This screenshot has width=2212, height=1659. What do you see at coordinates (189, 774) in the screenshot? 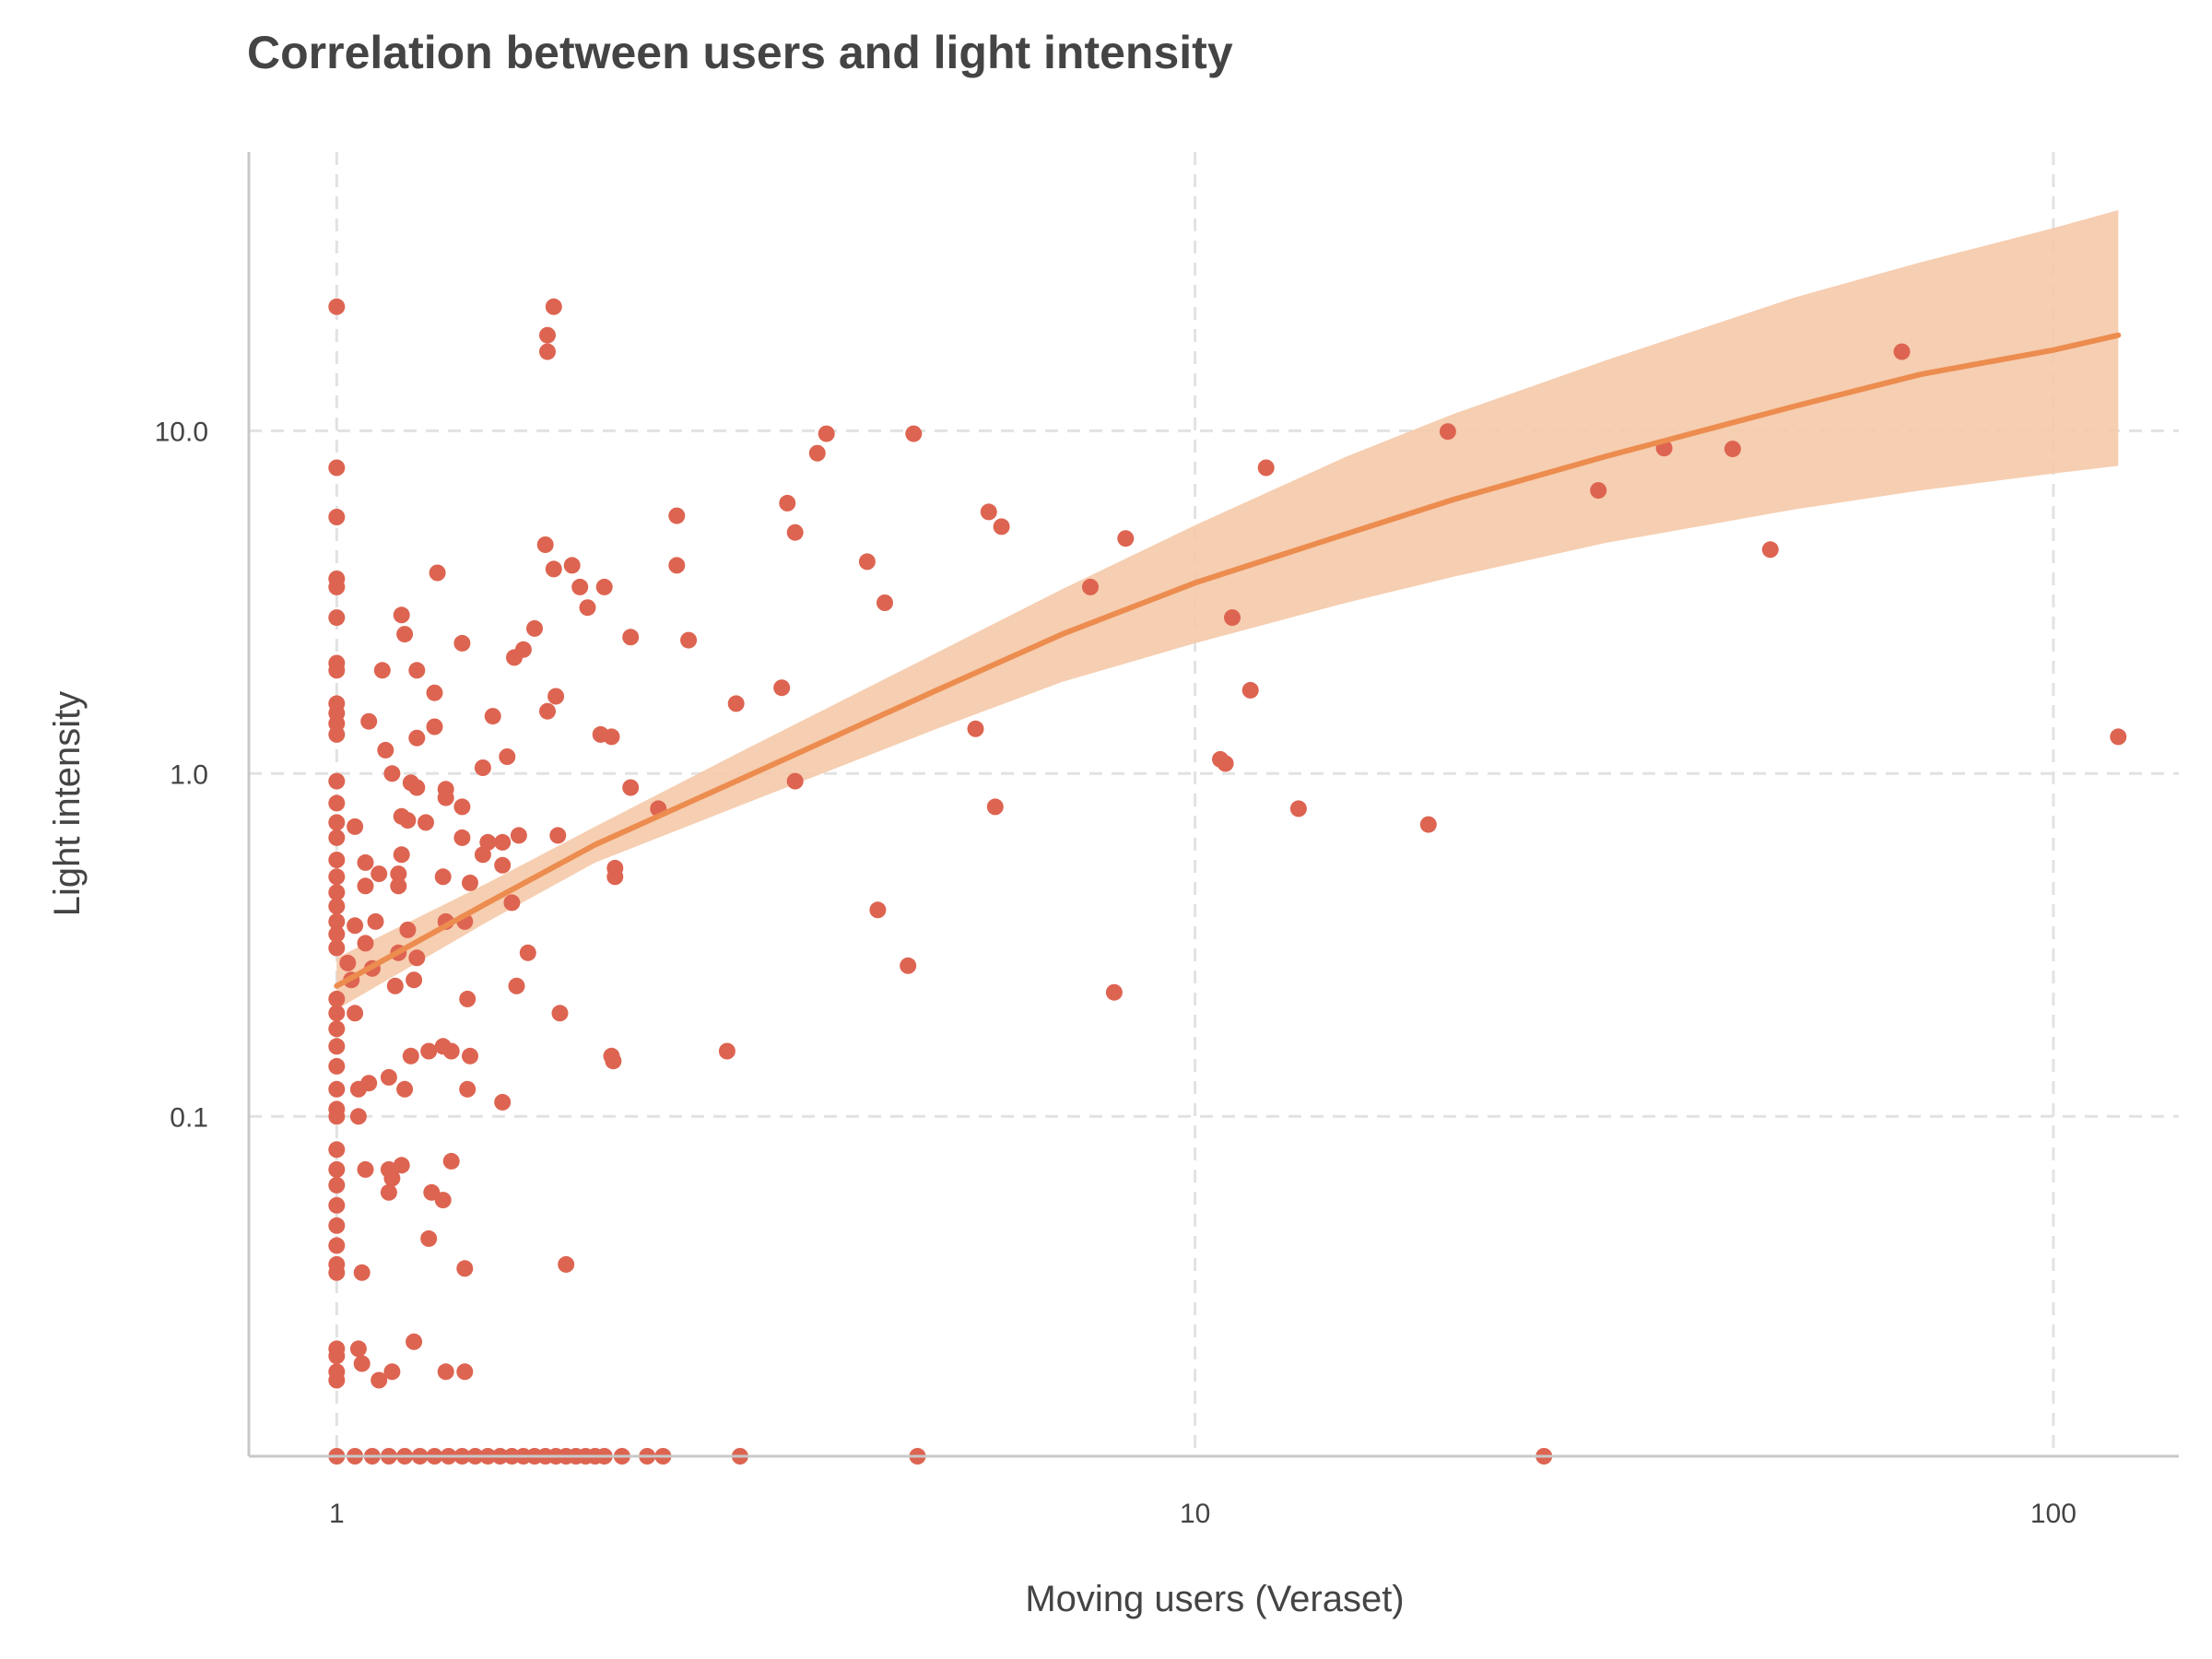
I see `y-tick-label: 1.0` at bounding box center [189, 774].